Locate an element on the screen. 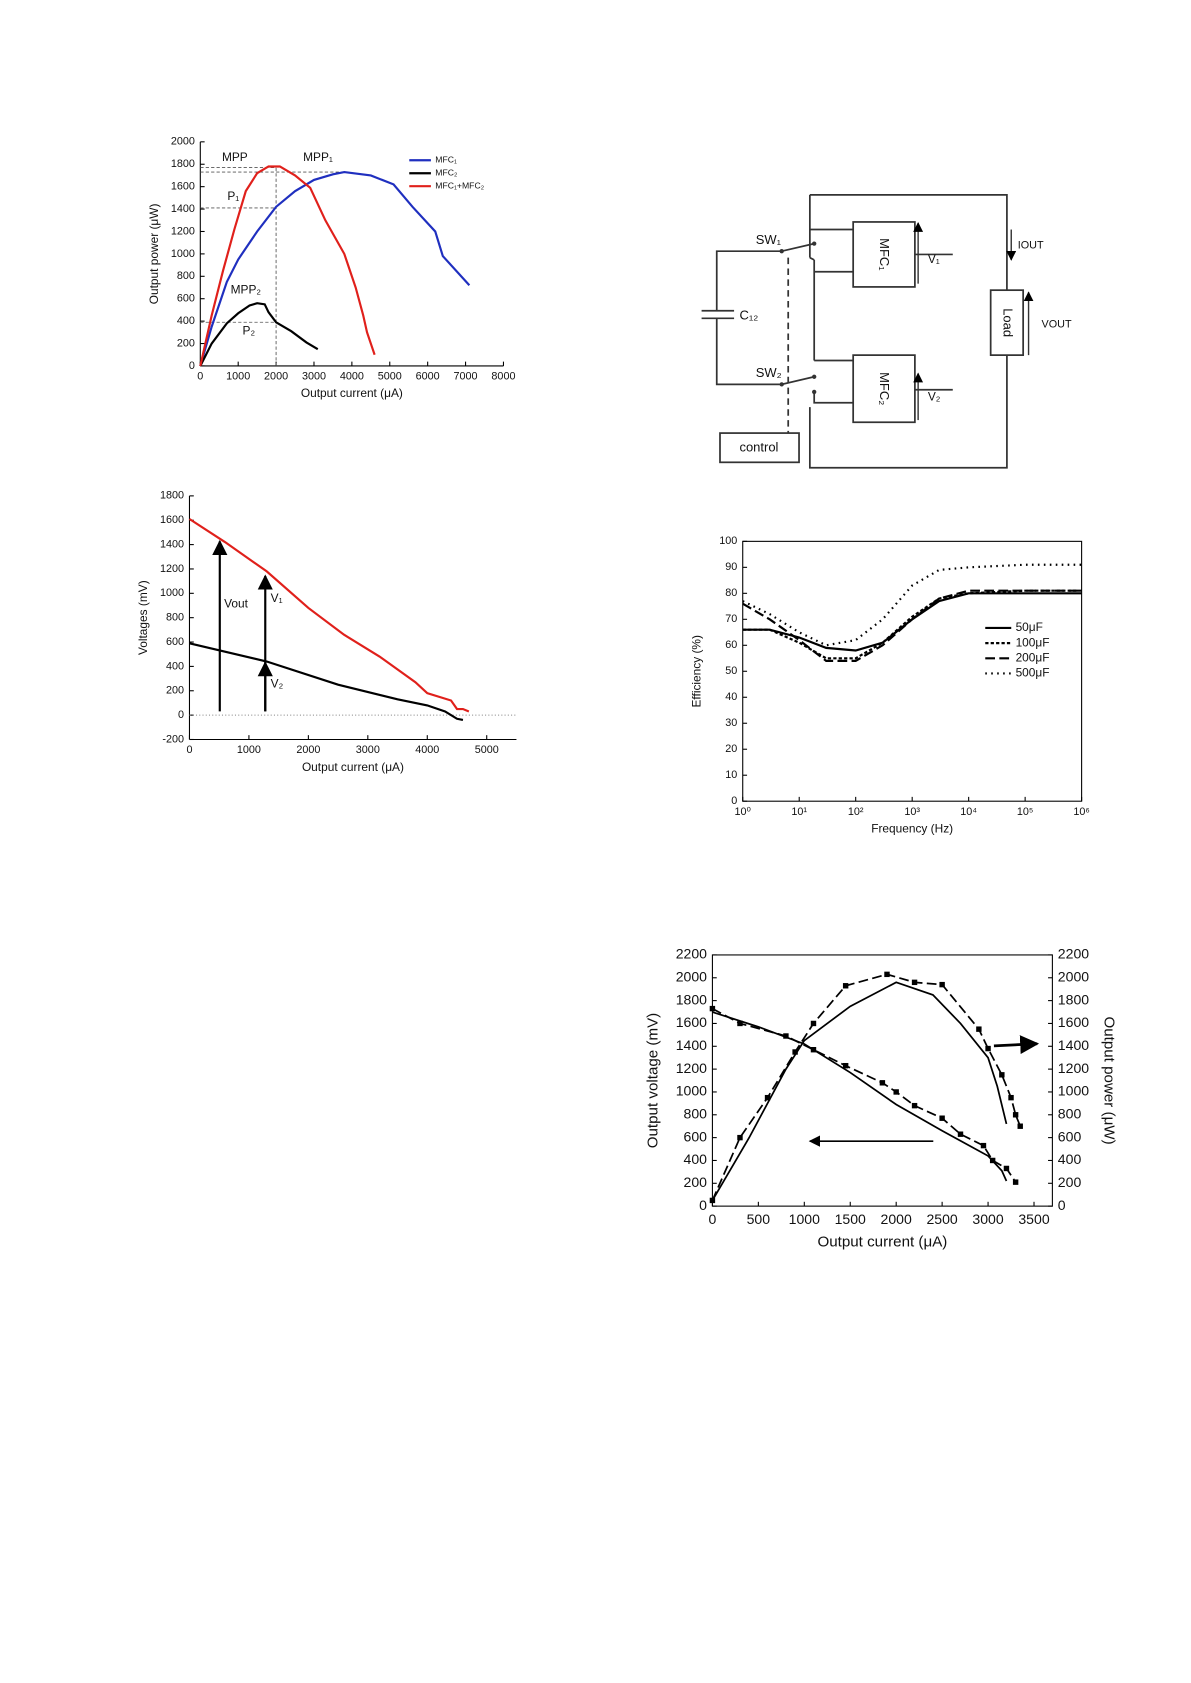  x-tick-label: 500 is located at coordinates (759, 1219).